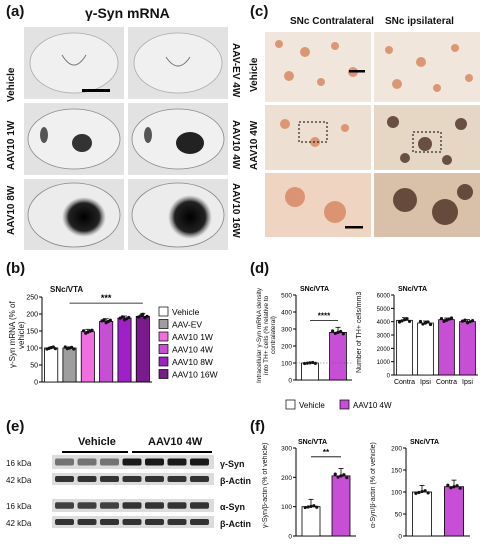  Describe the element at coordinates (233, 507) in the screenshot. I see `band-label-alpha-syn: α-Syn` at that location.